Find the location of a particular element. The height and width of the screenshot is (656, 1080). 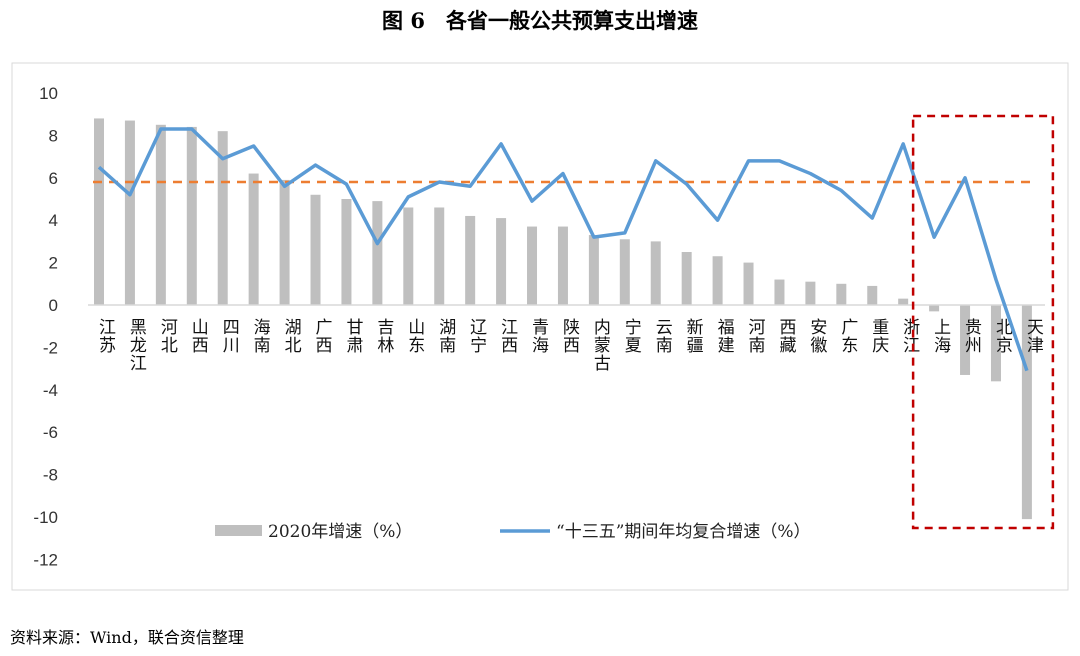

category-label: 内蒙古 is located at coordinates (600, 345).